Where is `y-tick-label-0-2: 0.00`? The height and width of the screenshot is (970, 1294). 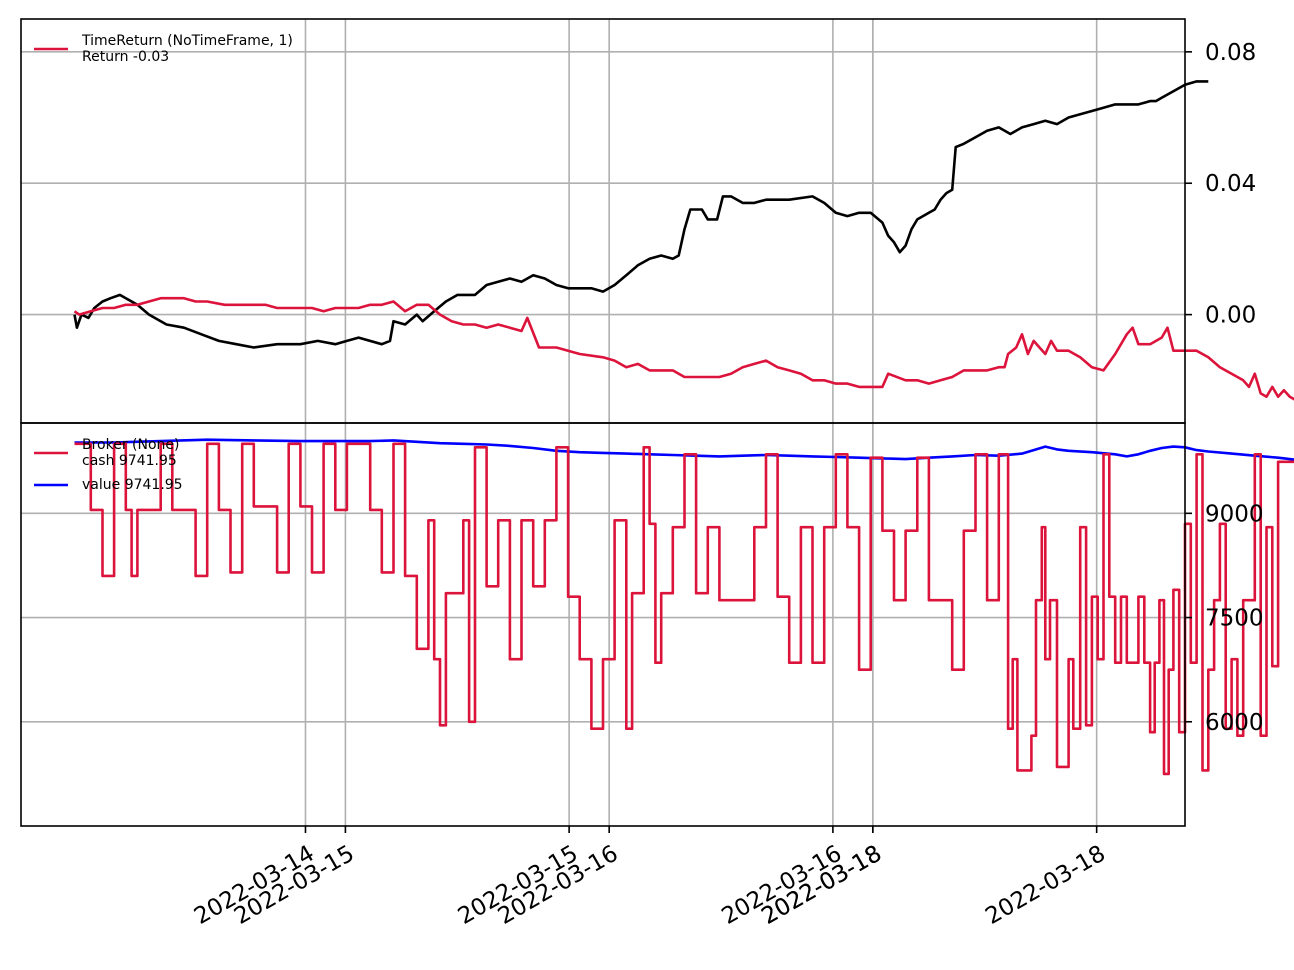
y-tick-label-0-2: 0.00 is located at coordinates (1230, 316).